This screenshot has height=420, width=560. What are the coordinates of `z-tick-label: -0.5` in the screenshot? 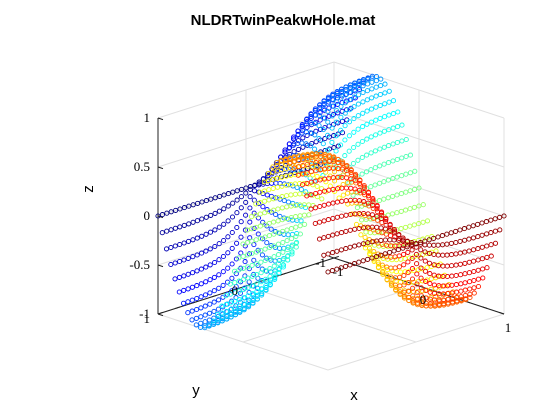 It's located at (139, 264).